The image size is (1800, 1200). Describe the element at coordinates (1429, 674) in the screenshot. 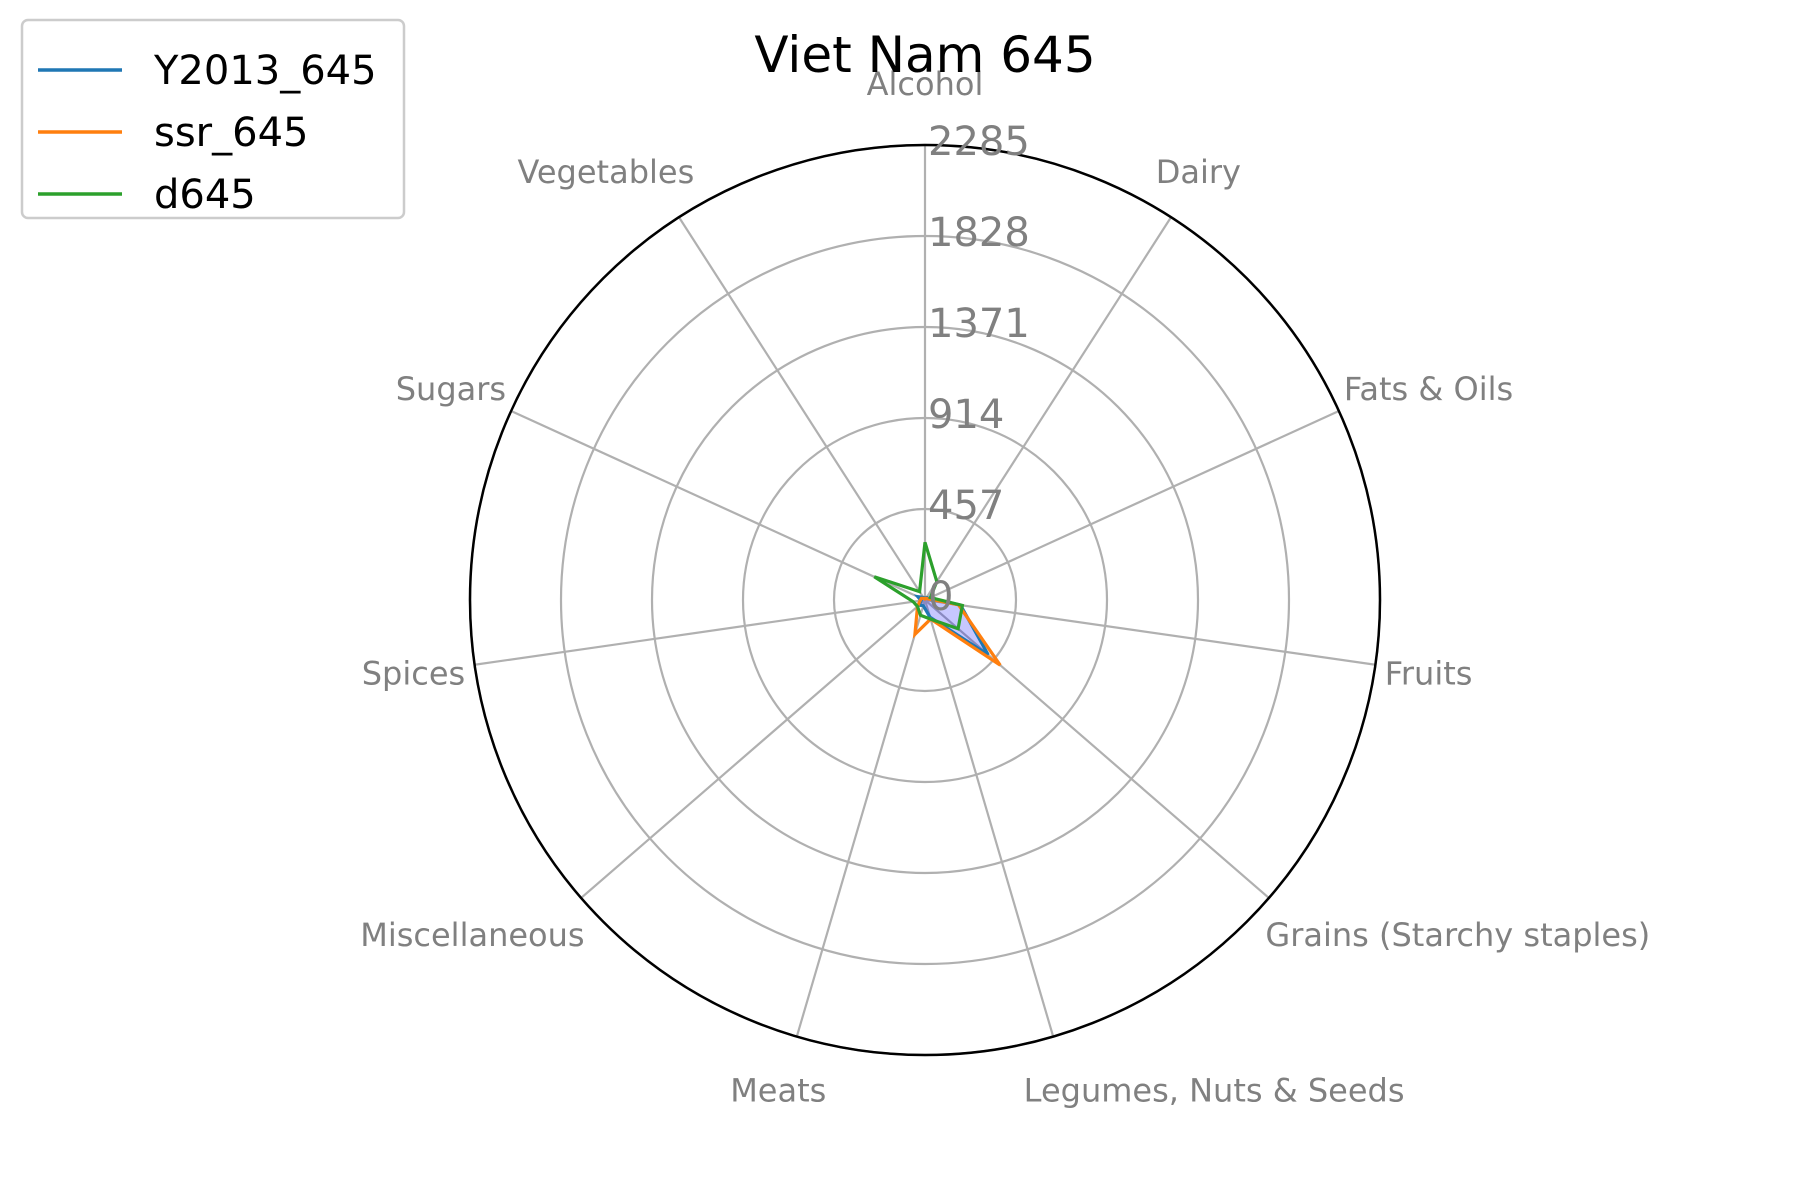

I see `category-label: Fruits` at that location.